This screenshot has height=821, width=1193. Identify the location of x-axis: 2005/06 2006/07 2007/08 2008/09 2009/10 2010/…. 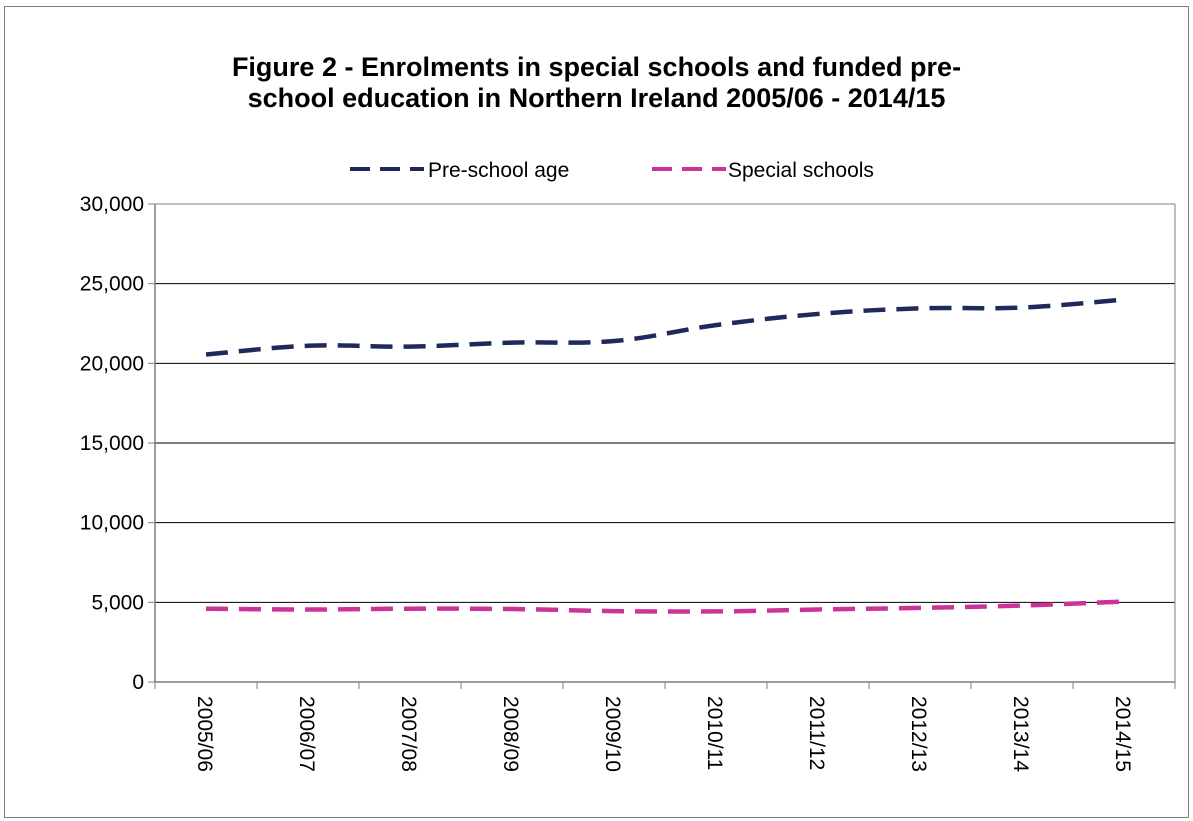
(665, 726).